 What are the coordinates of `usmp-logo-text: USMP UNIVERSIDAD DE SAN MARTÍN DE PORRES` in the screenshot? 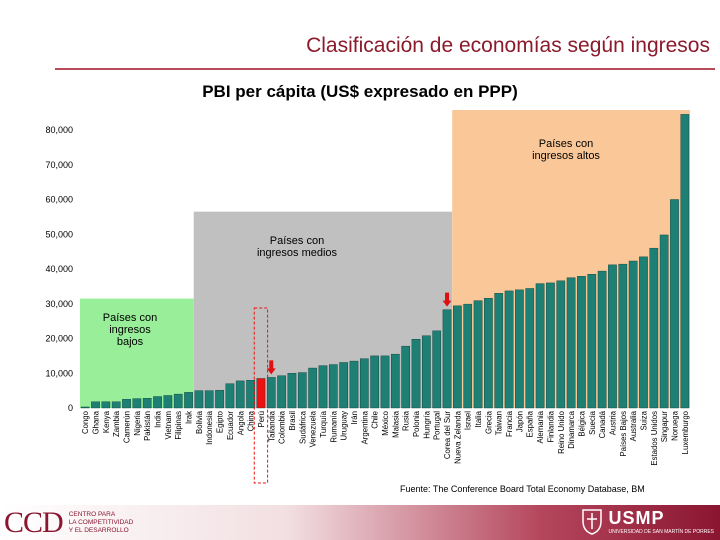 It's located at (661, 521).